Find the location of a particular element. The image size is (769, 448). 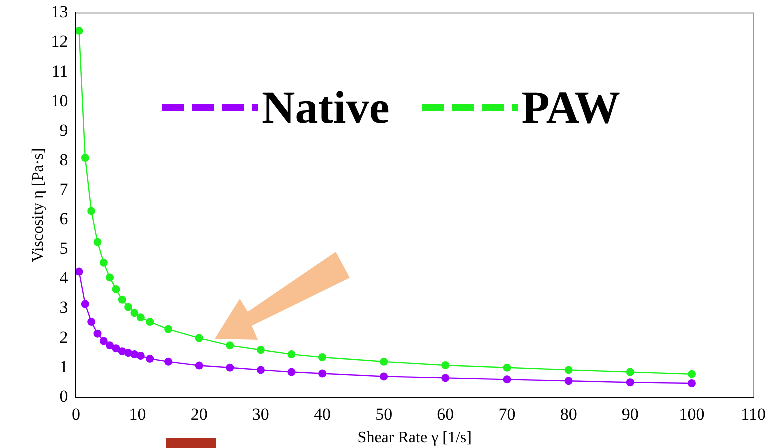

x-tick-label: 50 is located at coordinates (384, 414).